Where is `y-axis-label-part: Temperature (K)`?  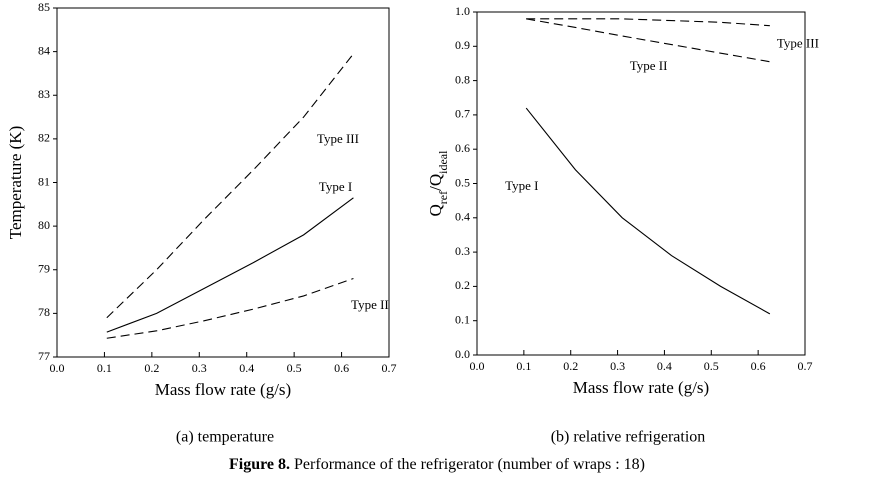
y-axis-label-part: Temperature (K) is located at coordinates (15, 183).